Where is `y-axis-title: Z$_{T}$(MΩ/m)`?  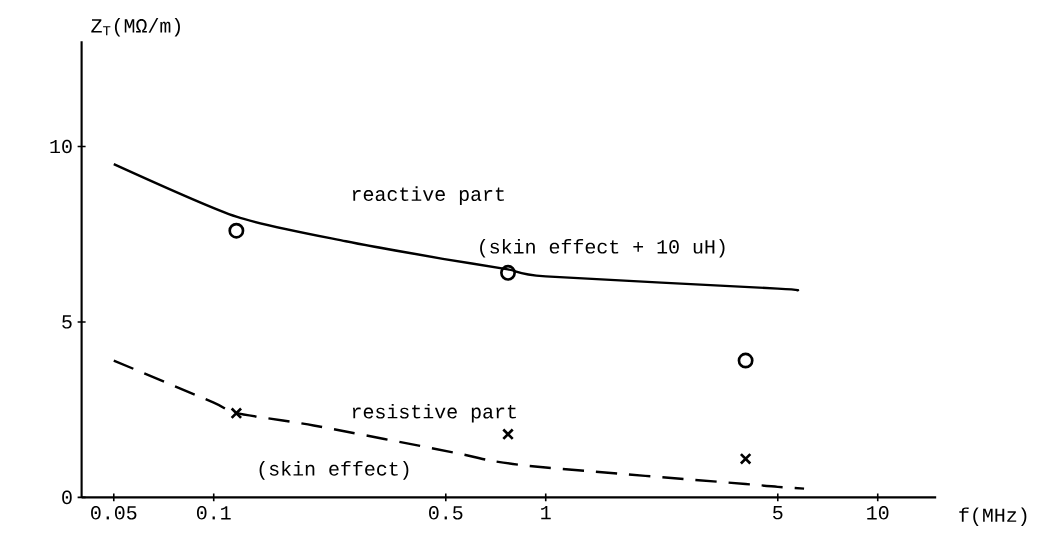
y-axis-title: Z$_{T}$(MΩ/m) is located at coordinates (135, 27).